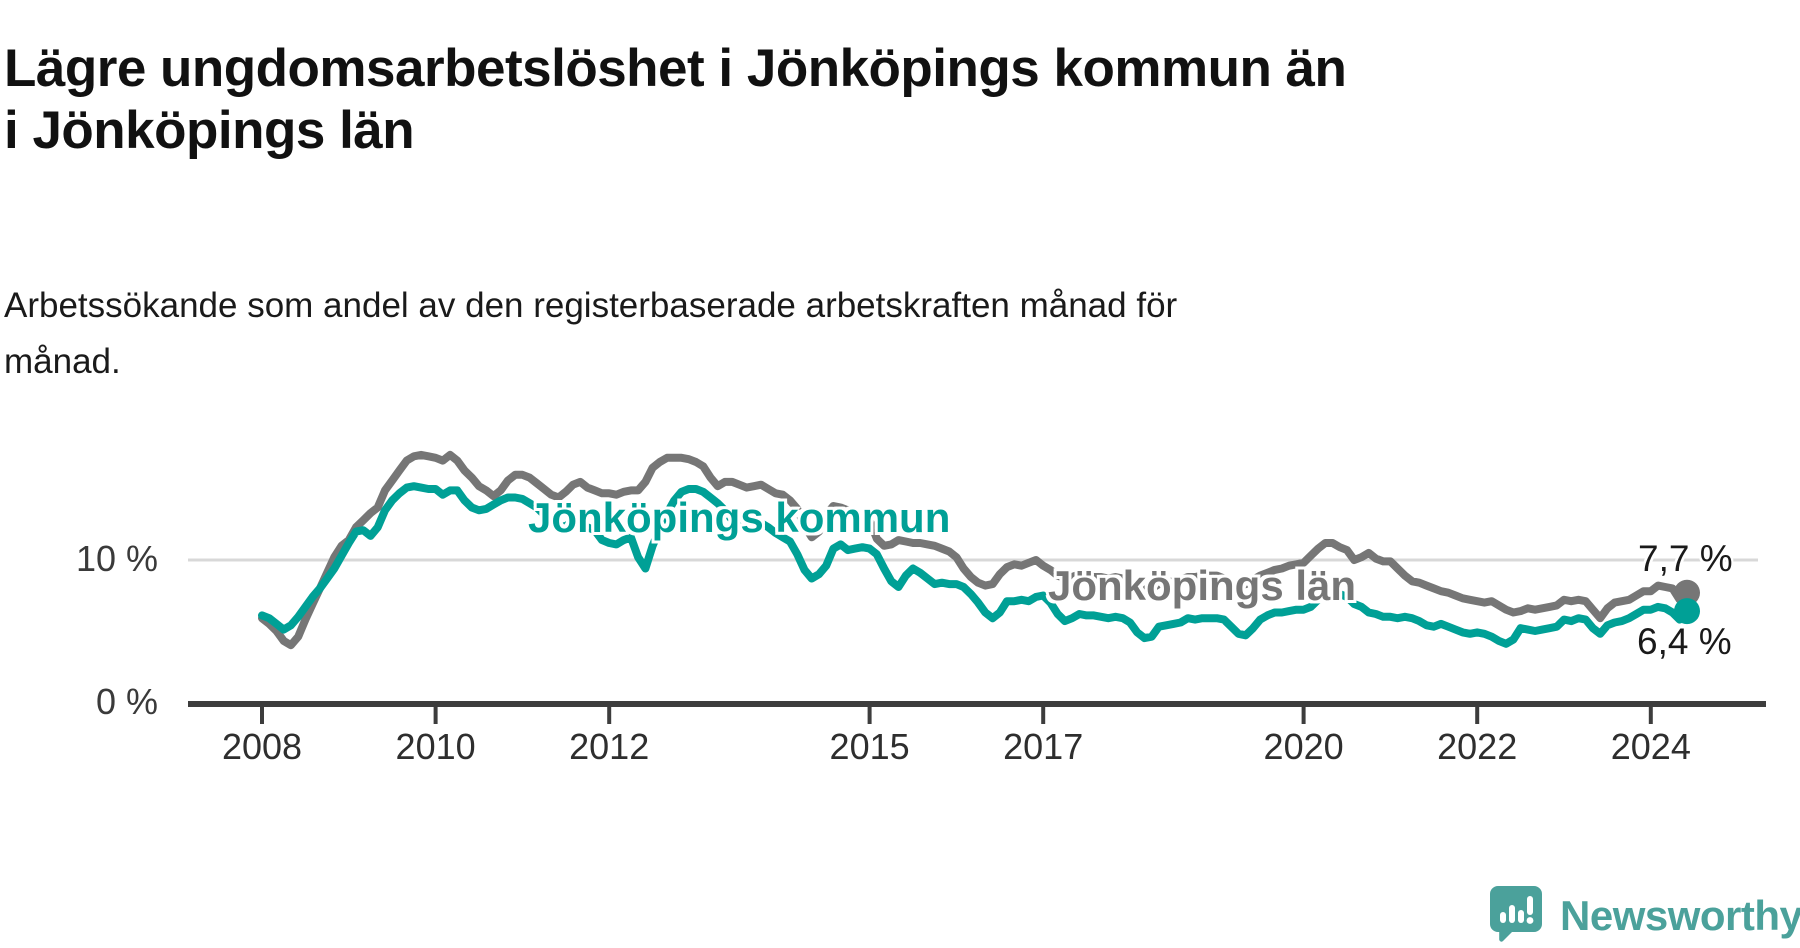 The width and height of the screenshot is (1800, 948). Describe the element at coordinates (1516, 915) in the screenshot. I see `newsworthy-speech-bubble-chart-icon` at that location.